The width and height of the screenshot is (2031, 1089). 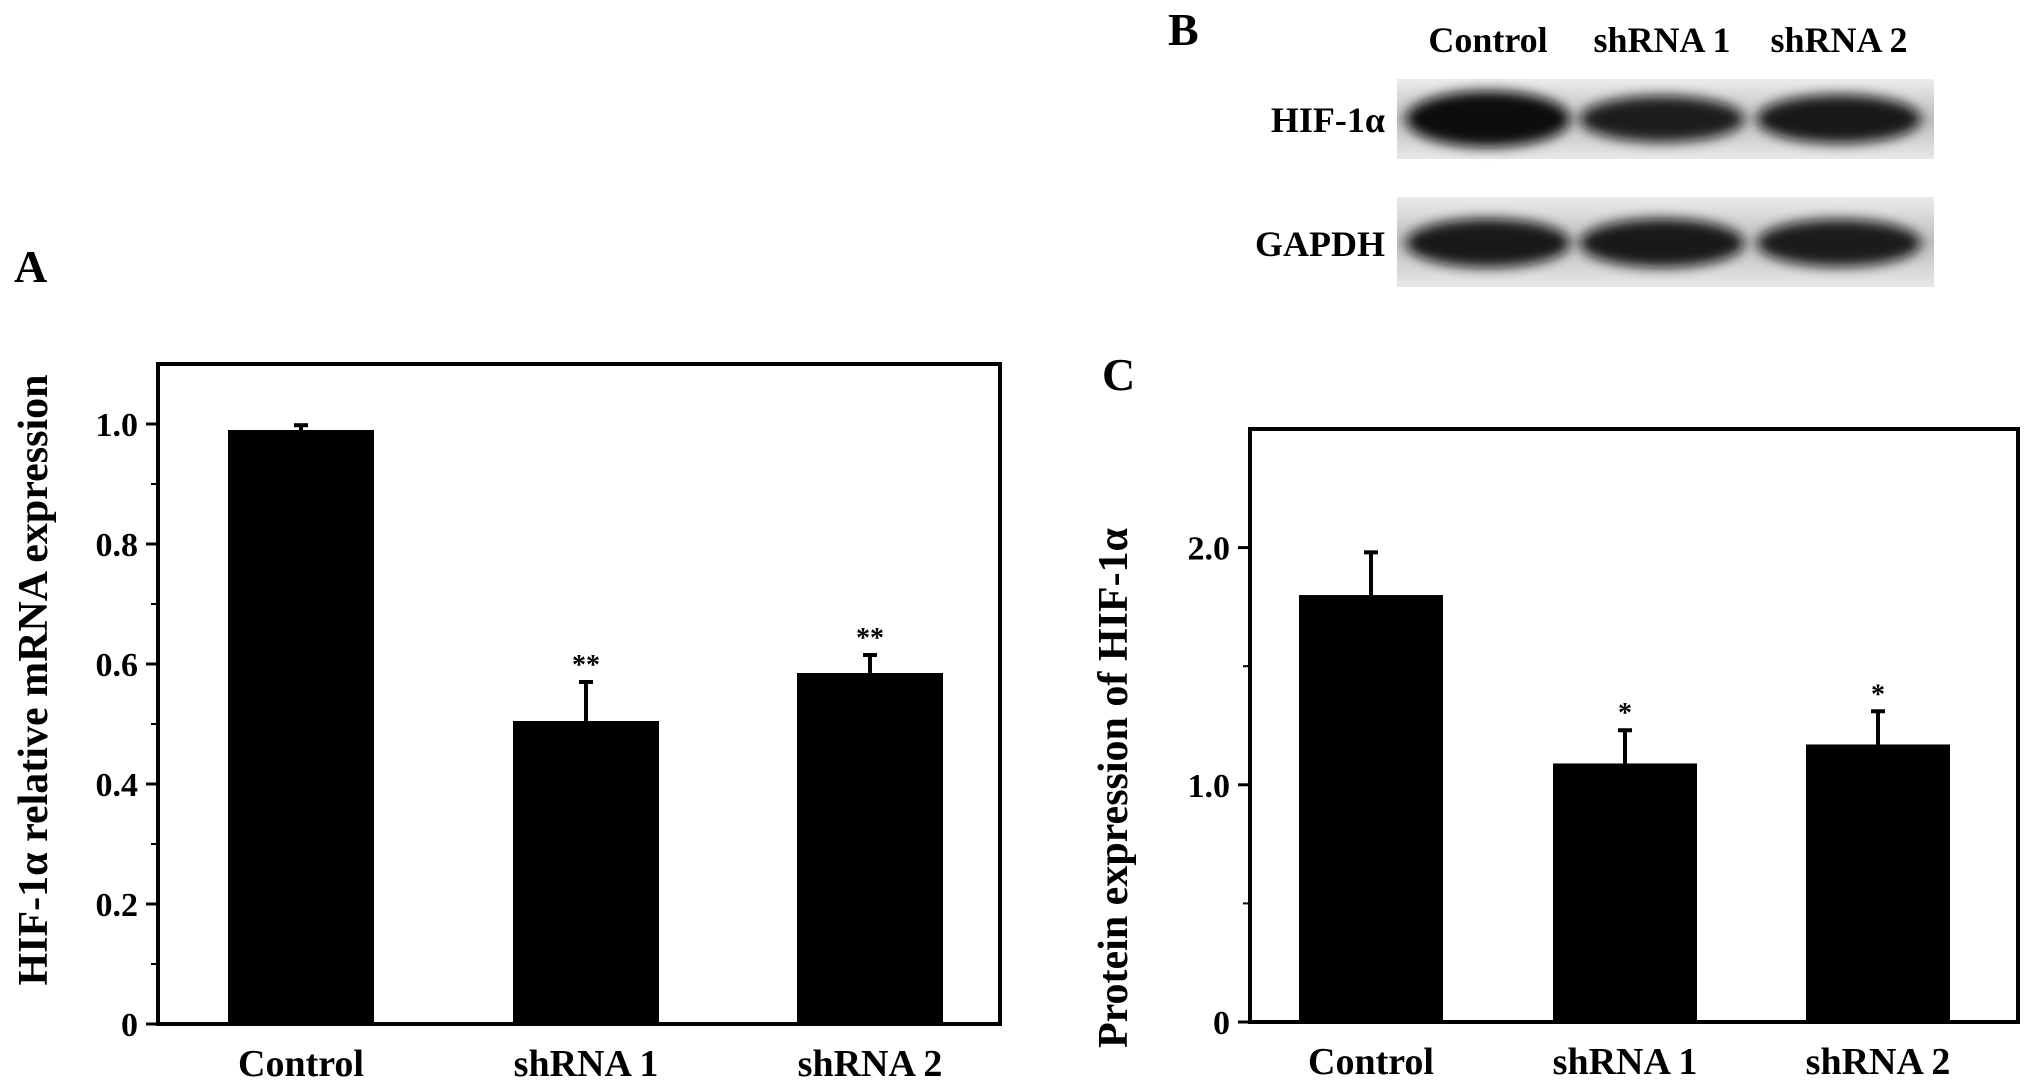 I want to click on panel-label-b: B, so click(x=1183, y=29).